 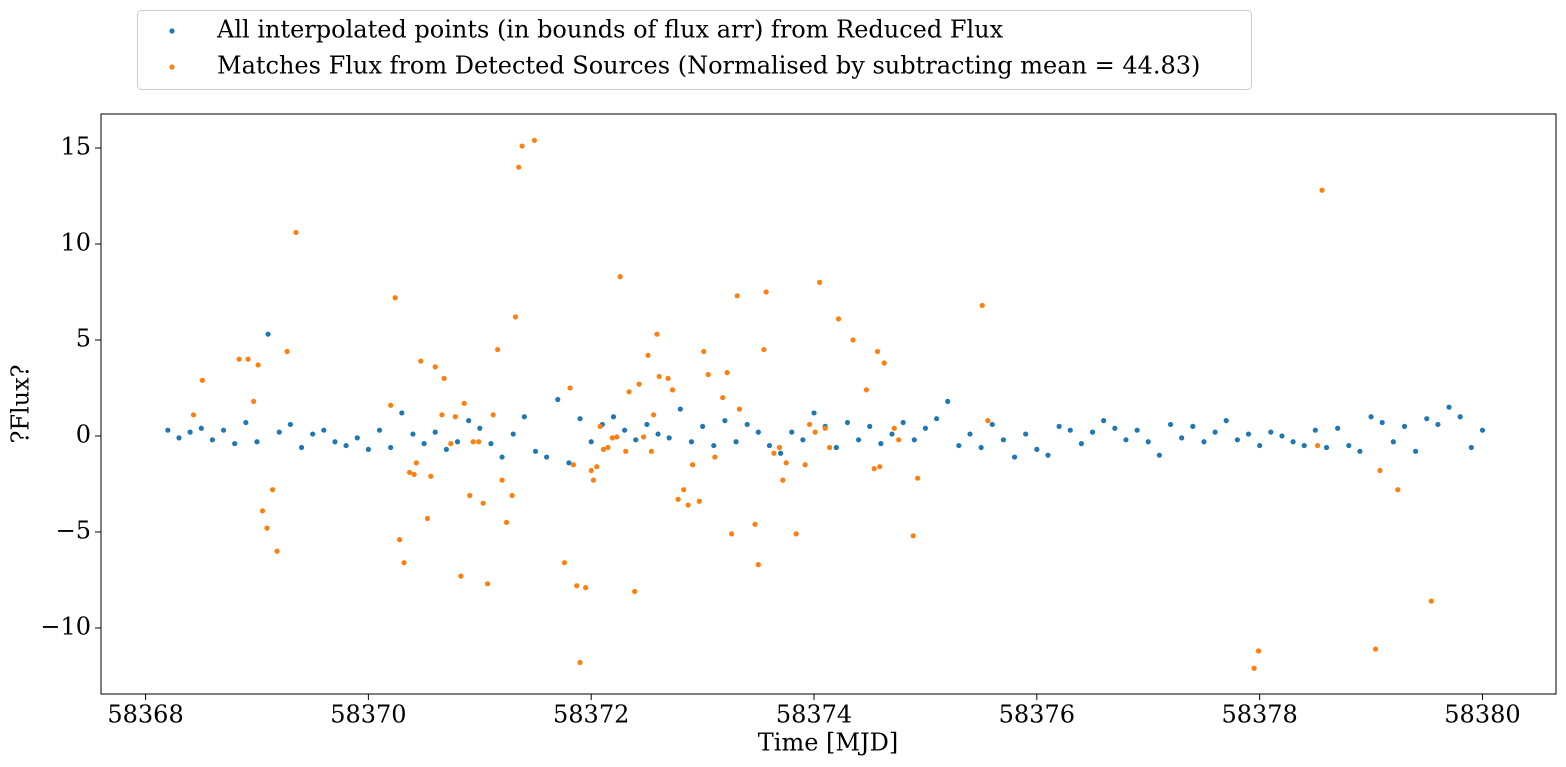 What do you see at coordinates (694, 50) in the screenshot?
I see `legend-box` at bounding box center [694, 50].